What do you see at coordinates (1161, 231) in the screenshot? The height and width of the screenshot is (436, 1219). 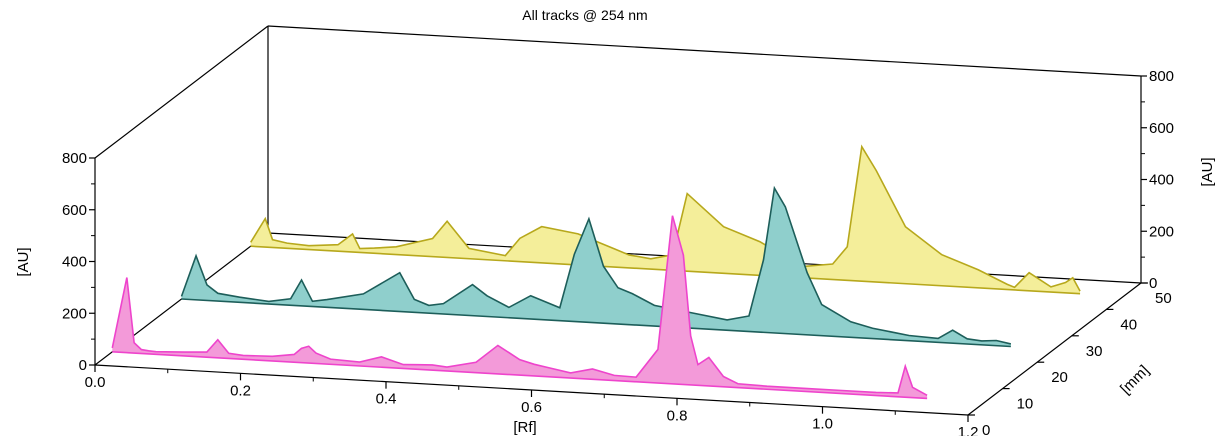 I see `y-tick-label-right: 200` at bounding box center [1161, 231].